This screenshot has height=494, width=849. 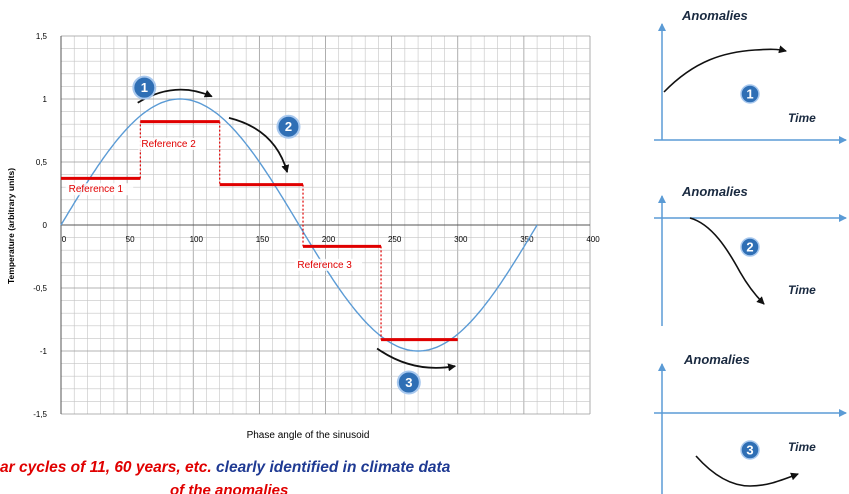 I want to click on side-2-badge-number: 2, so click(x=749, y=247).